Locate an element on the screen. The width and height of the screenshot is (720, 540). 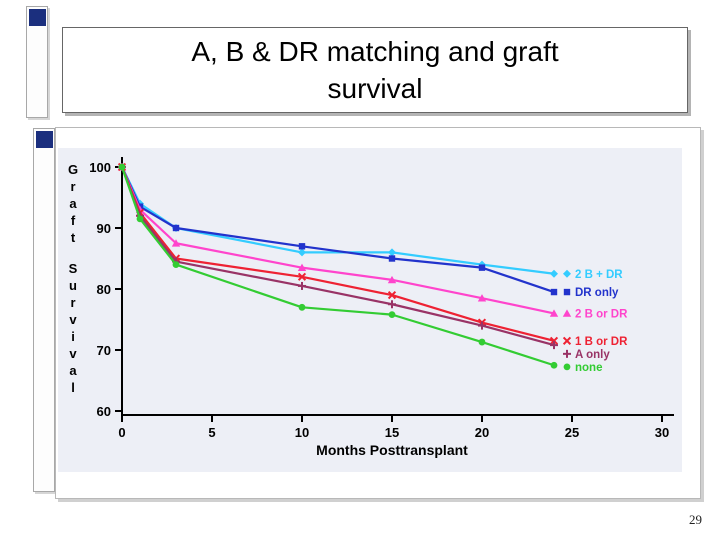
x-tick-label: 5 is located at coordinates (211, 432).